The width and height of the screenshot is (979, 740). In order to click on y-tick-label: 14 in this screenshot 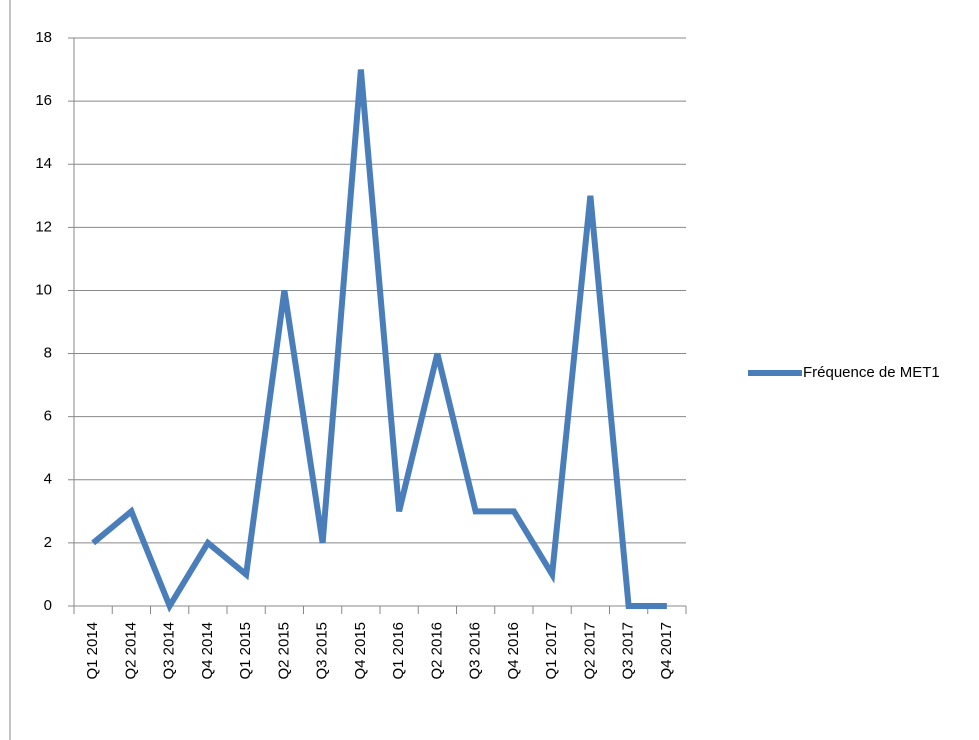, I will do `click(43, 163)`.